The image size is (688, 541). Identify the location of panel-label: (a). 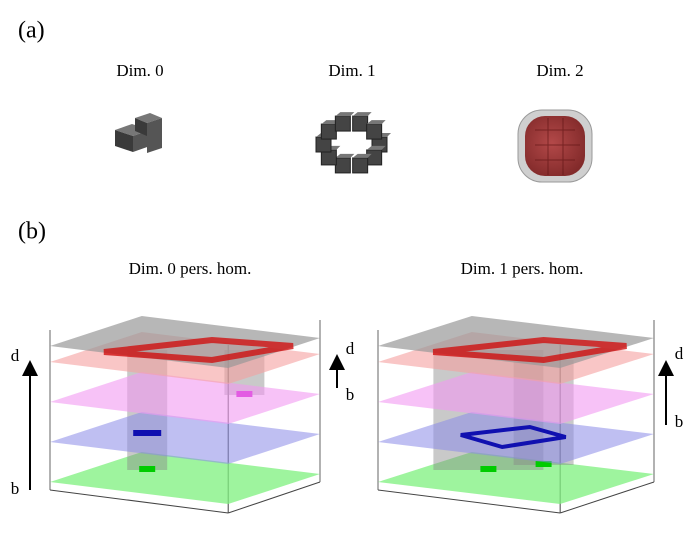
(31, 31).